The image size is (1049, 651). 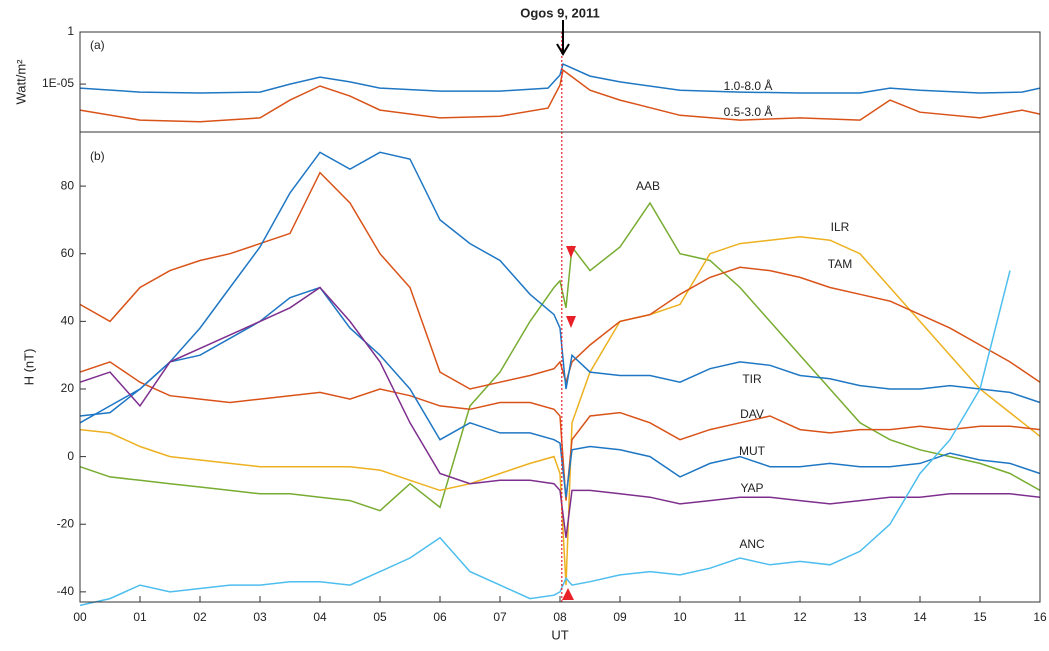 What do you see at coordinates (68, 253) in the screenshot?
I see `y-tick-label: 60` at bounding box center [68, 253].